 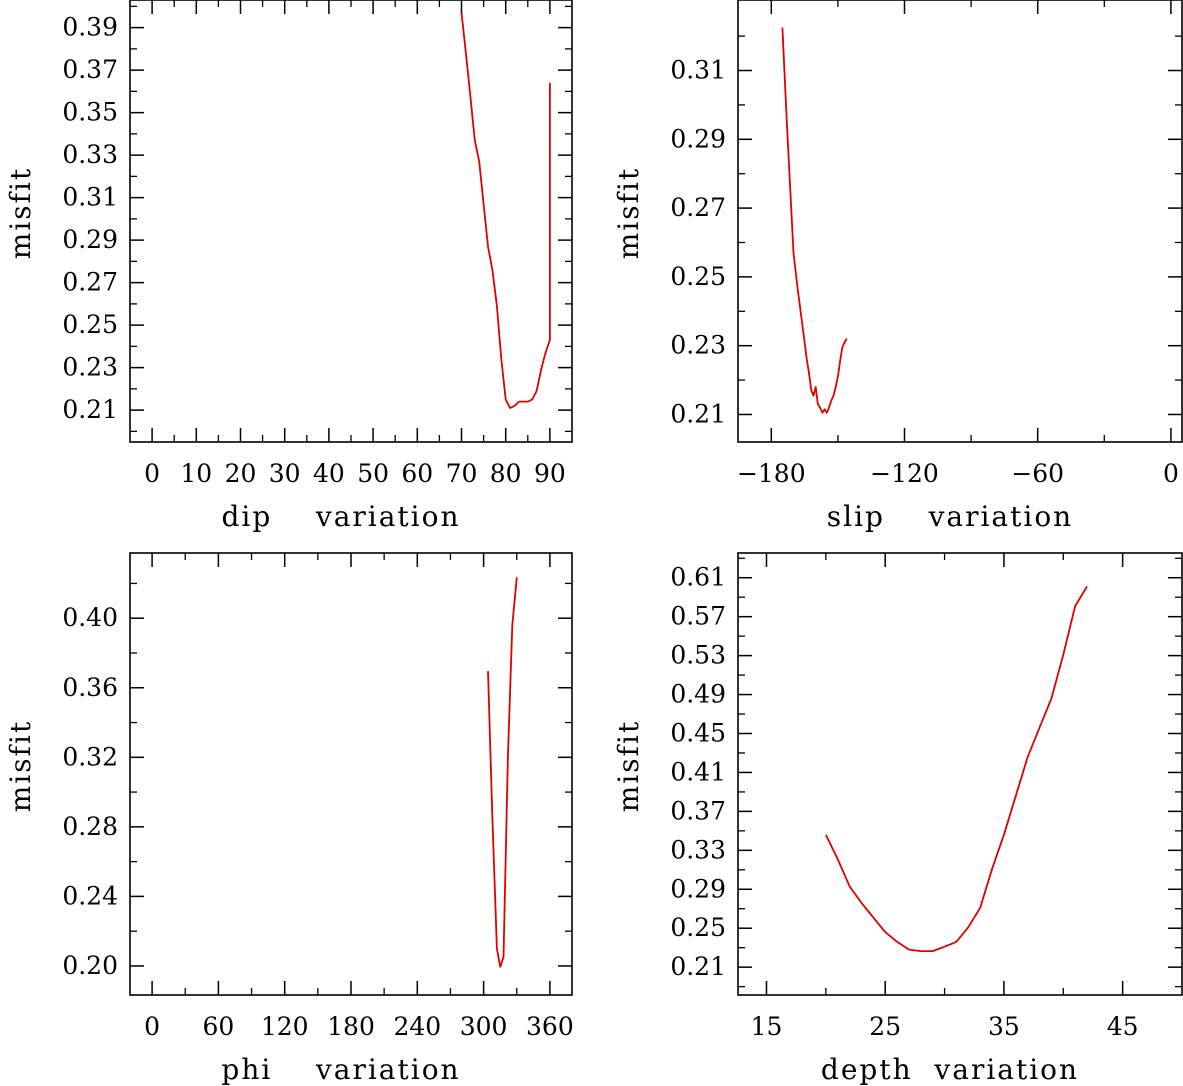 What do you see at coordinates (698, 276) in the screenshot?
I see `slip-y-tick-label: 0.25` at bounding box center [698, 276].